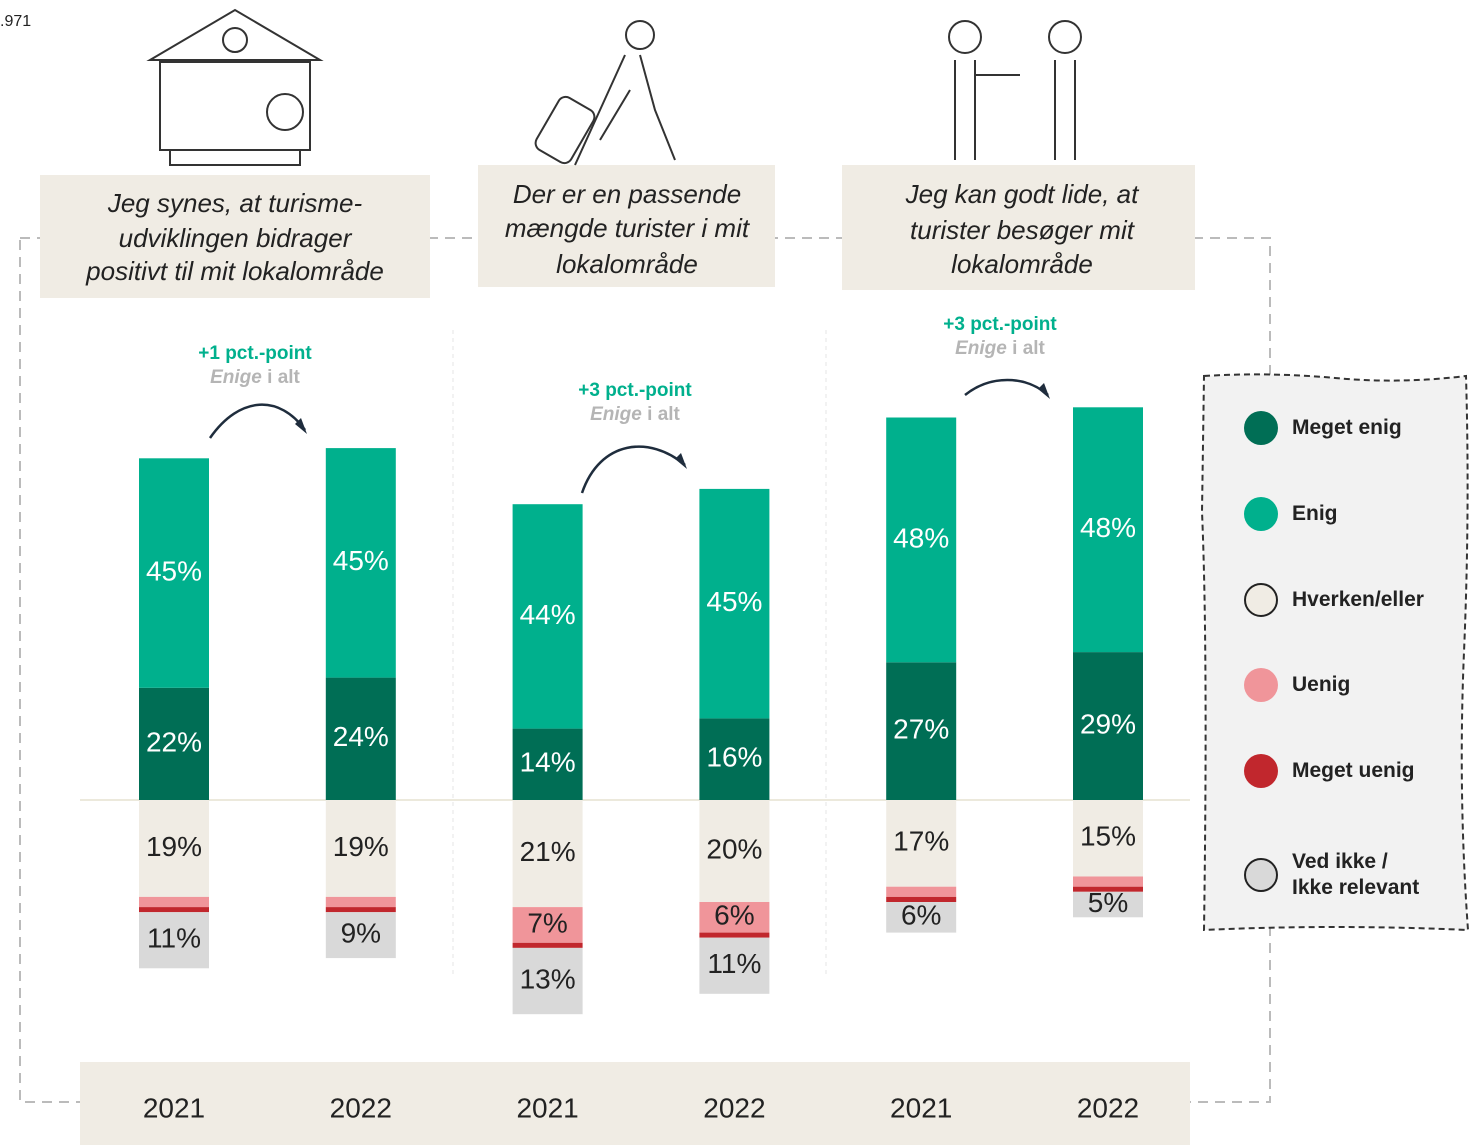  I want to click on change-label: +1 pct.-point, so click(255, 353).